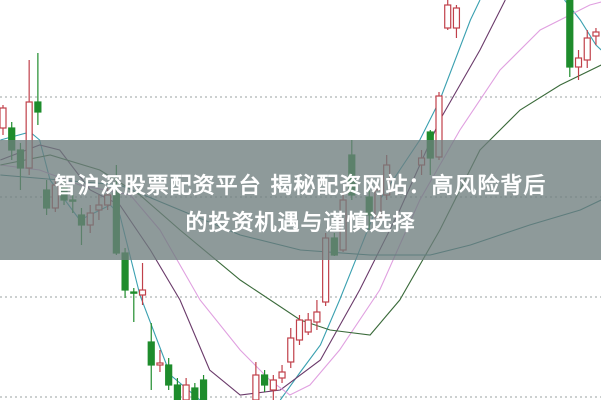 The width and height of the screenshot is (601, 400). What do you see at coordinates (300, 186) in the screenshot?
I see `title-line-1: 智沪深股票配资平台 揭秘配资网站：高风险背后` at bounding box center [300, 186].